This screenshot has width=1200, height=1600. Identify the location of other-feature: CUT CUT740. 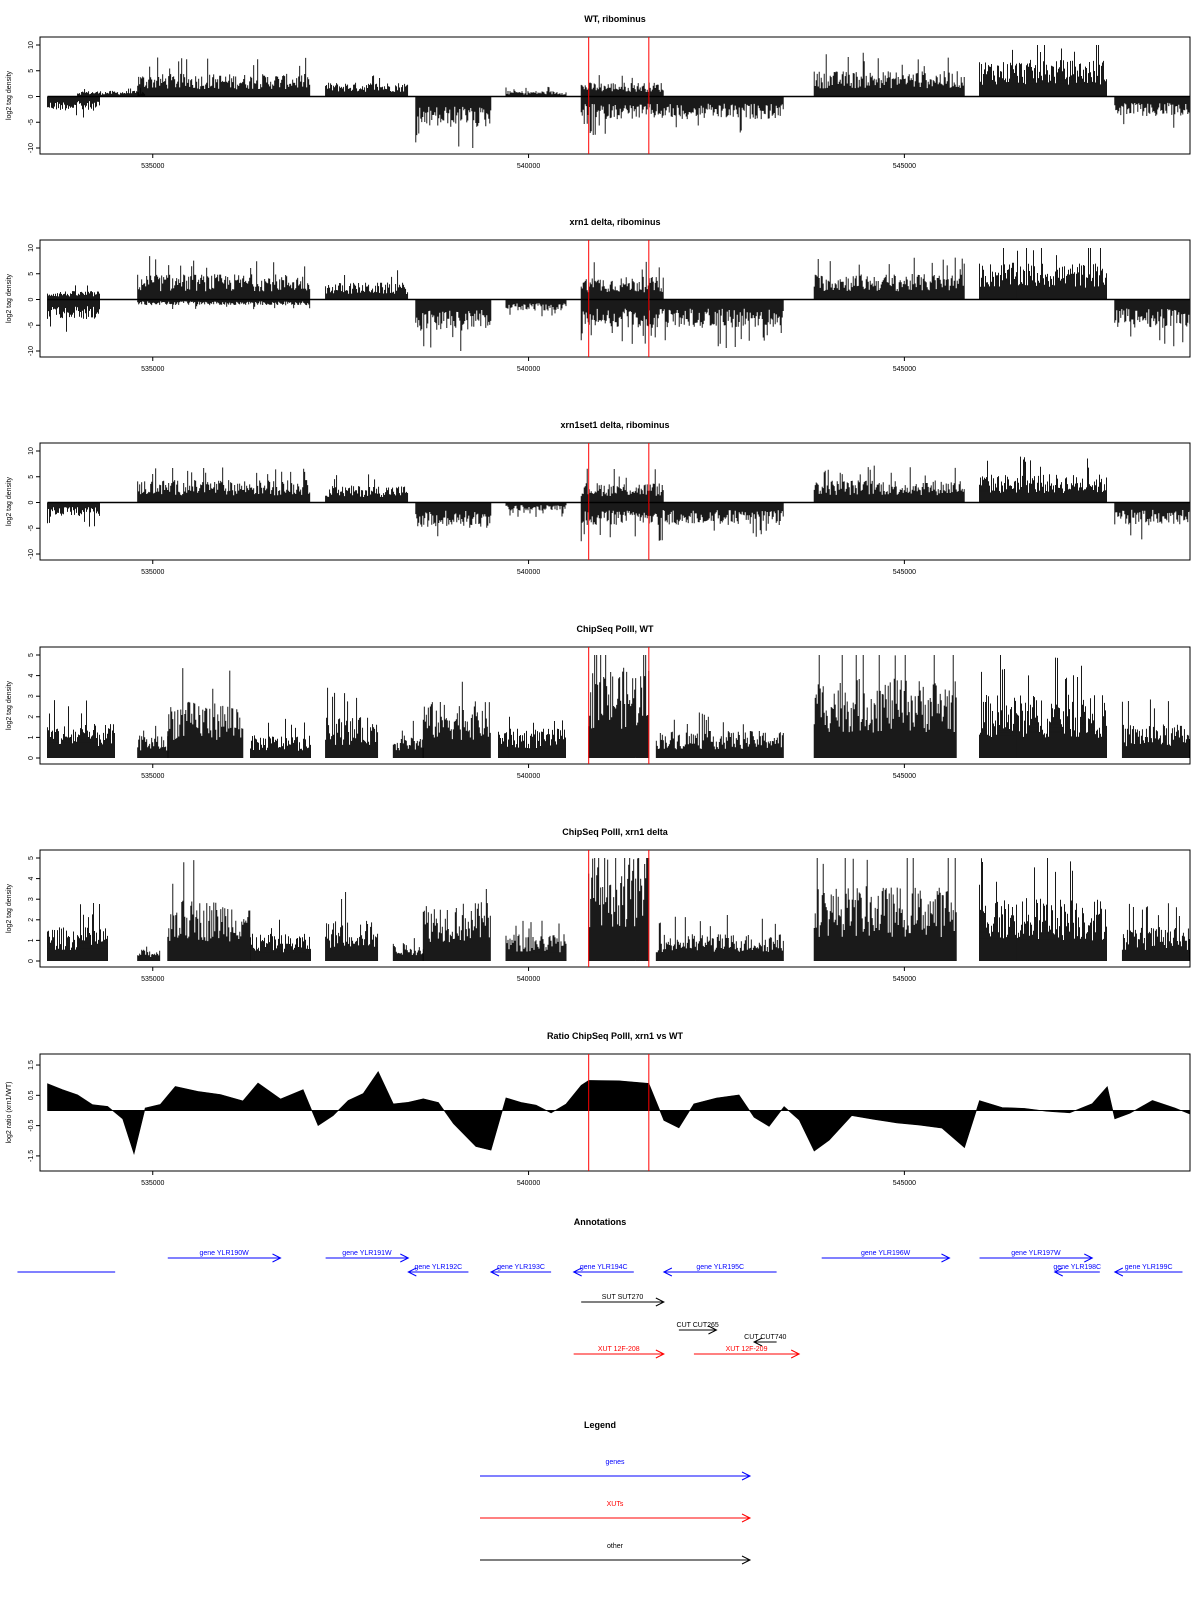
(765, 1340).